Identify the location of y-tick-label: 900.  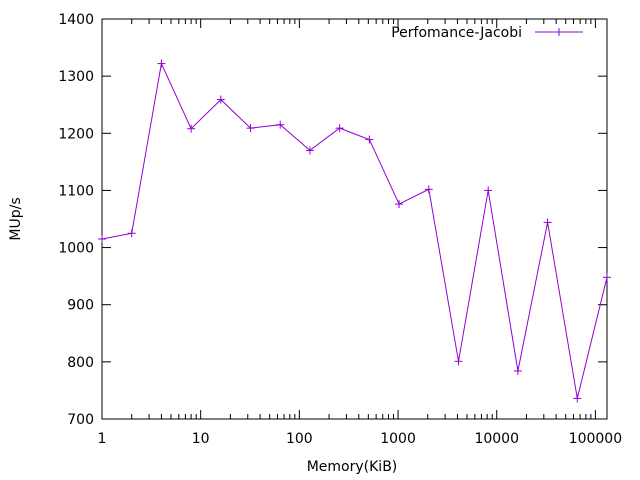
(80, 306).